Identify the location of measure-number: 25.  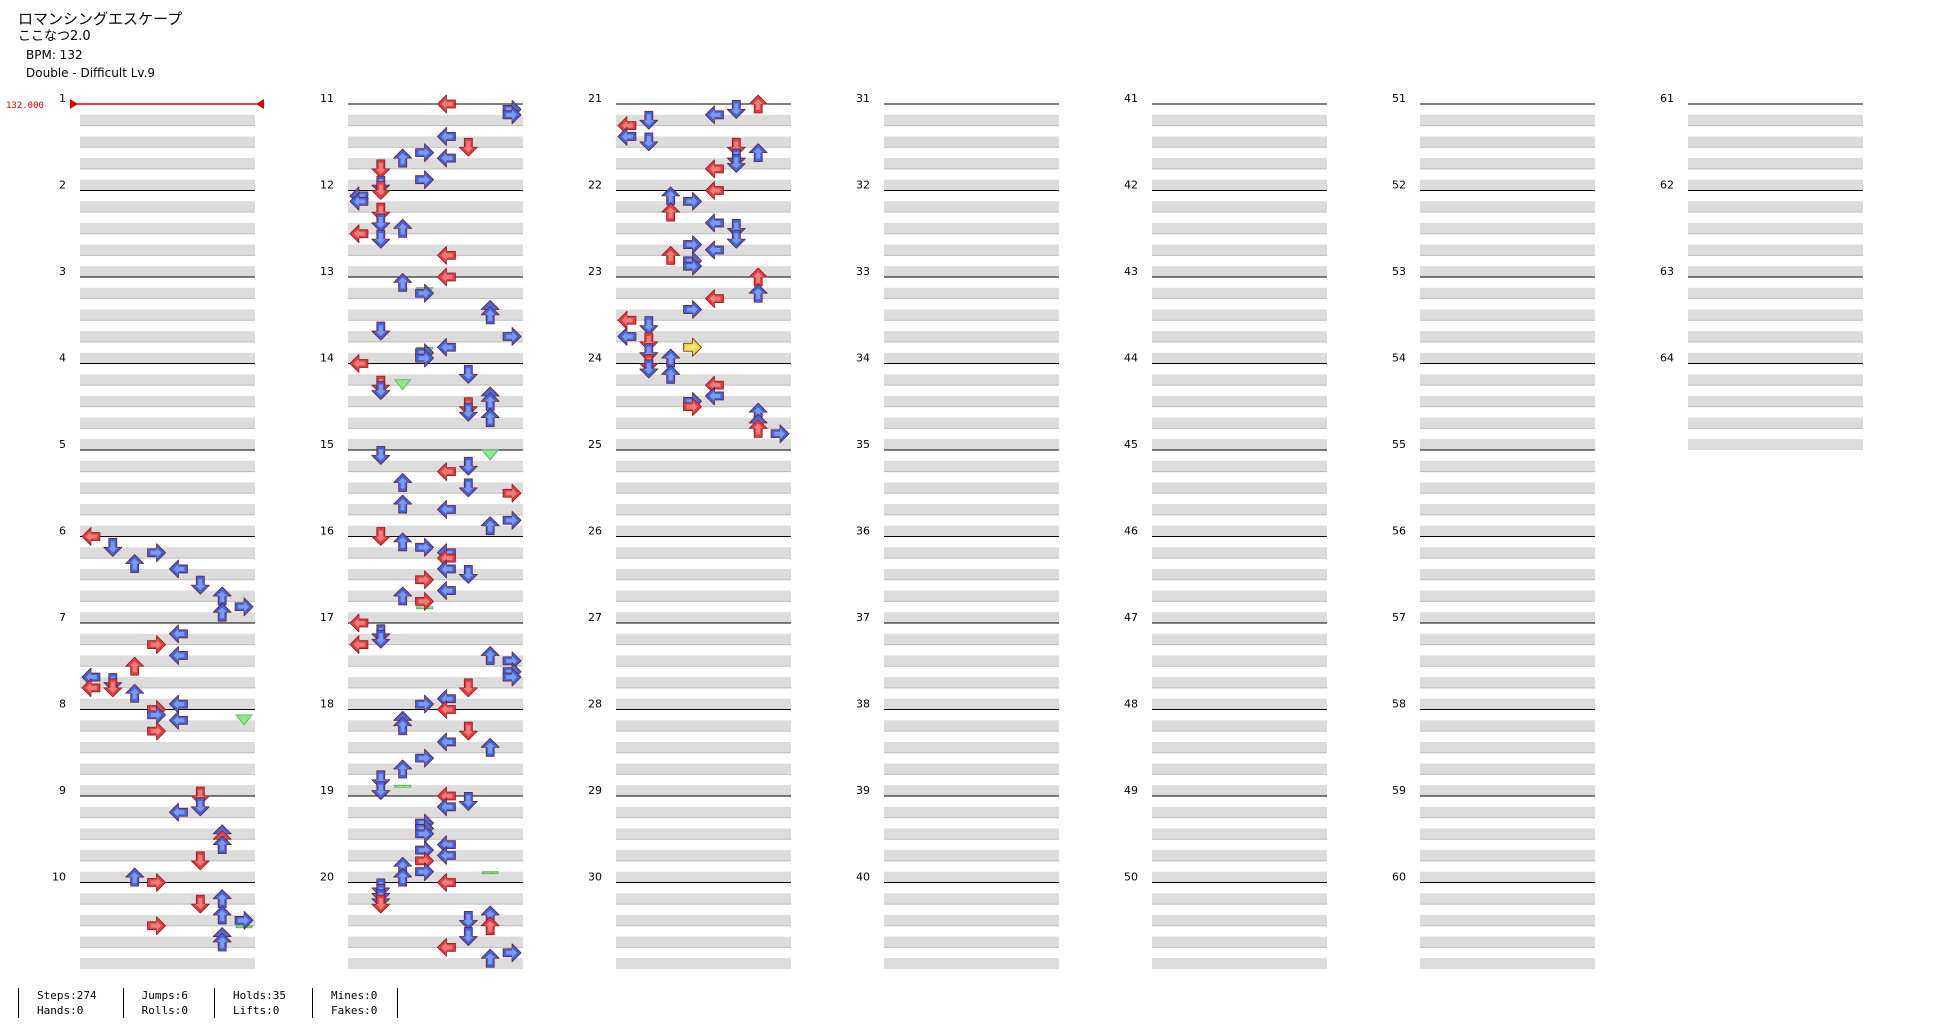
(595, 444).